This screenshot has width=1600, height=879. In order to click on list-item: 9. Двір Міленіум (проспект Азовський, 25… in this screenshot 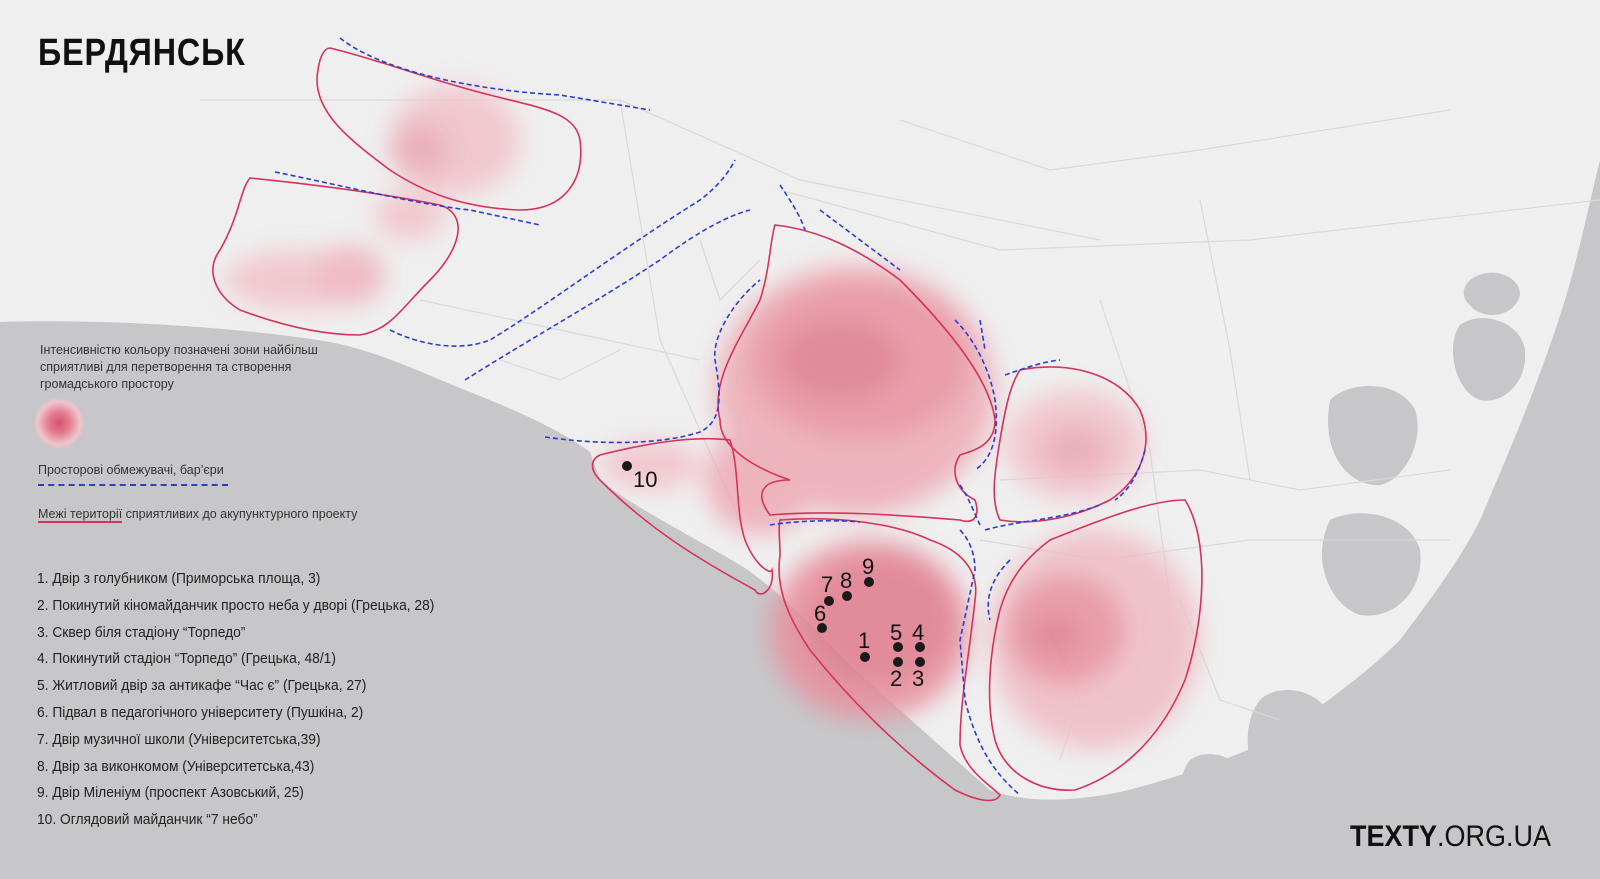, I will do `click(170, 793)`.